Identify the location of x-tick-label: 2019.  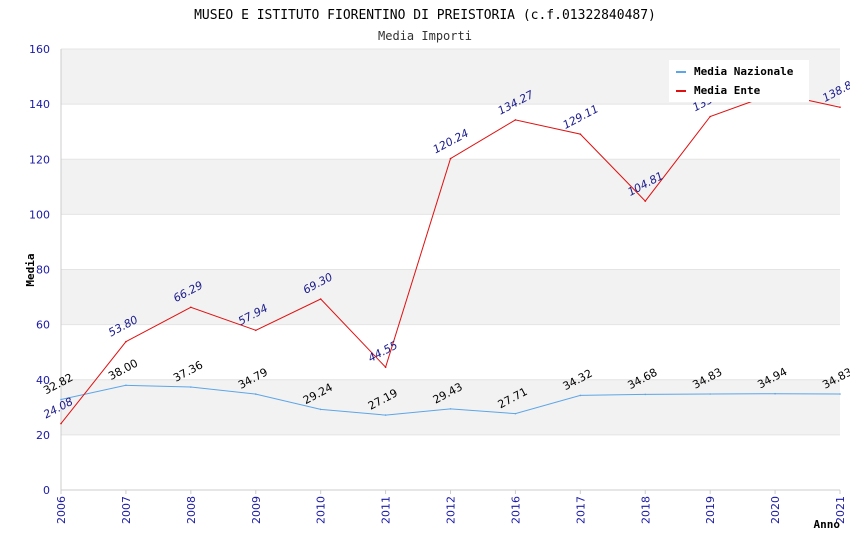
(710, 510).